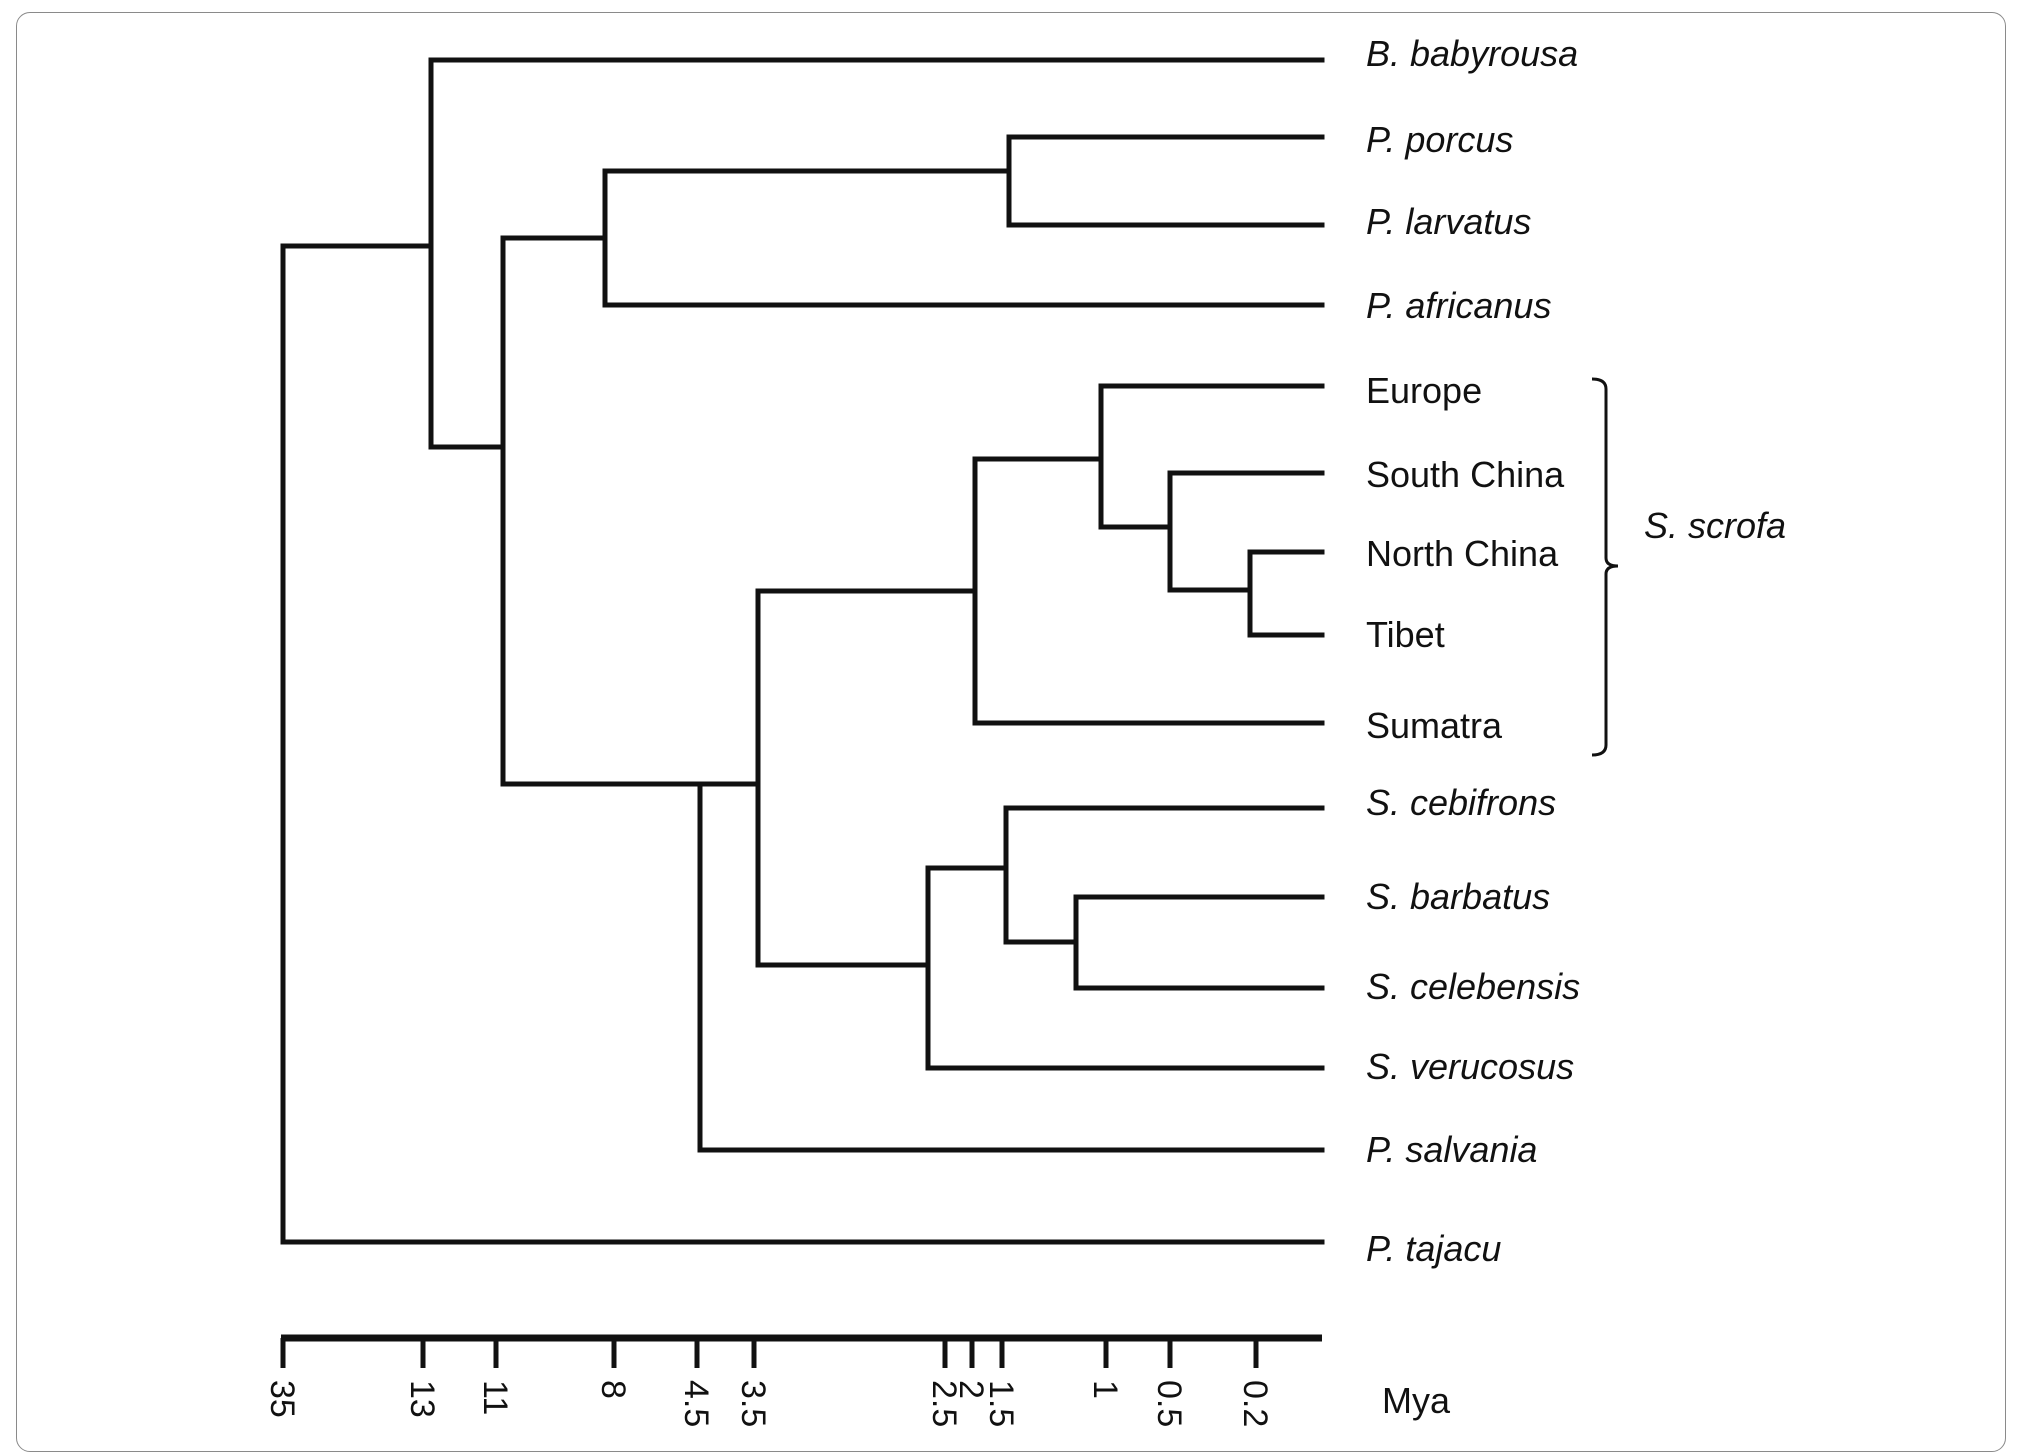 The width and height of the screenshot is (2026, 1452). Describe the element at coordinates (1461, 802) in the screenshot. I see `taxon-label-s-cebifrons: S. cebifrons` at that location.